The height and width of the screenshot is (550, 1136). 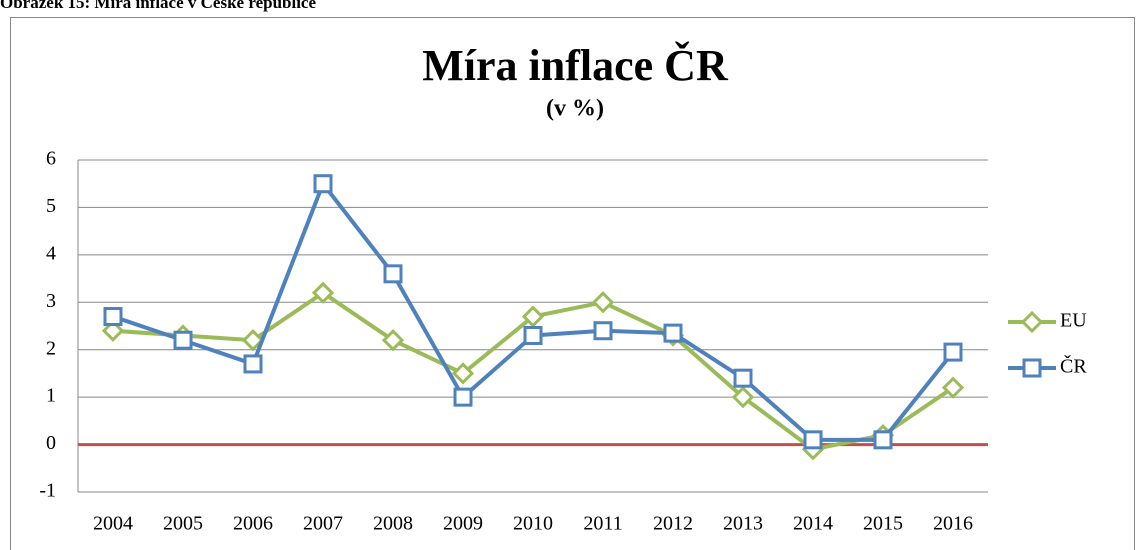 I want to click on x-tick-label: 2015, so click(x=883, y=524).